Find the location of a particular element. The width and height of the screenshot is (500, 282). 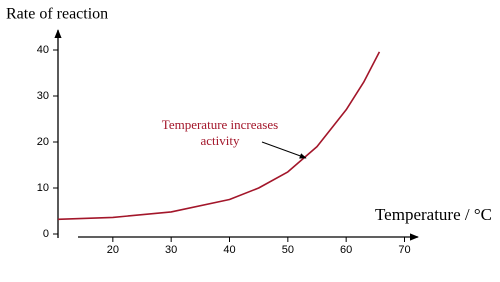

x-tick-label: 30 is located at coordinates (171, 250).